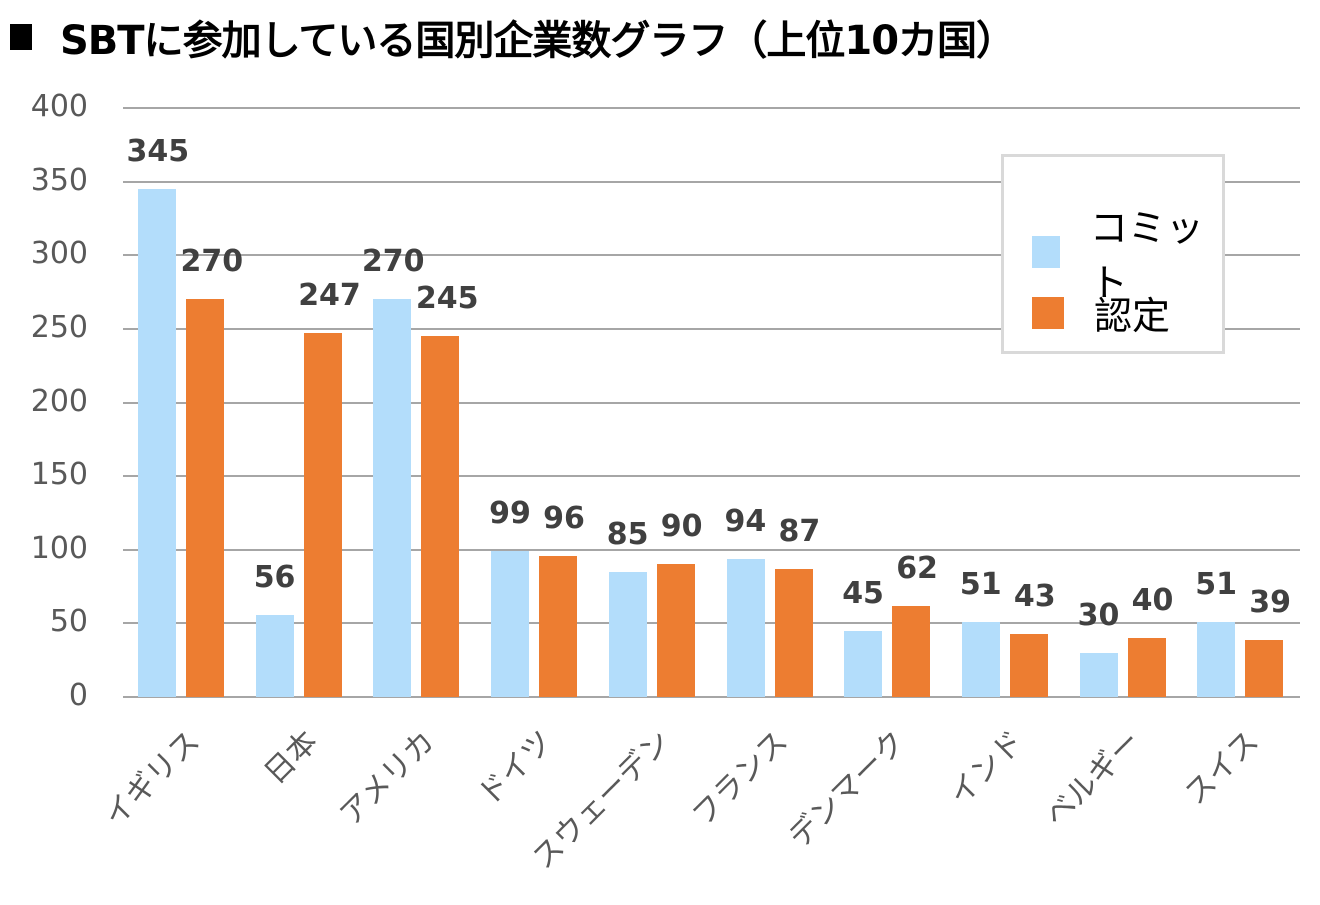 The width and height of the screenshot is (1320, 905). I want to click on data-label-commit: 30, so click(1098, 615).